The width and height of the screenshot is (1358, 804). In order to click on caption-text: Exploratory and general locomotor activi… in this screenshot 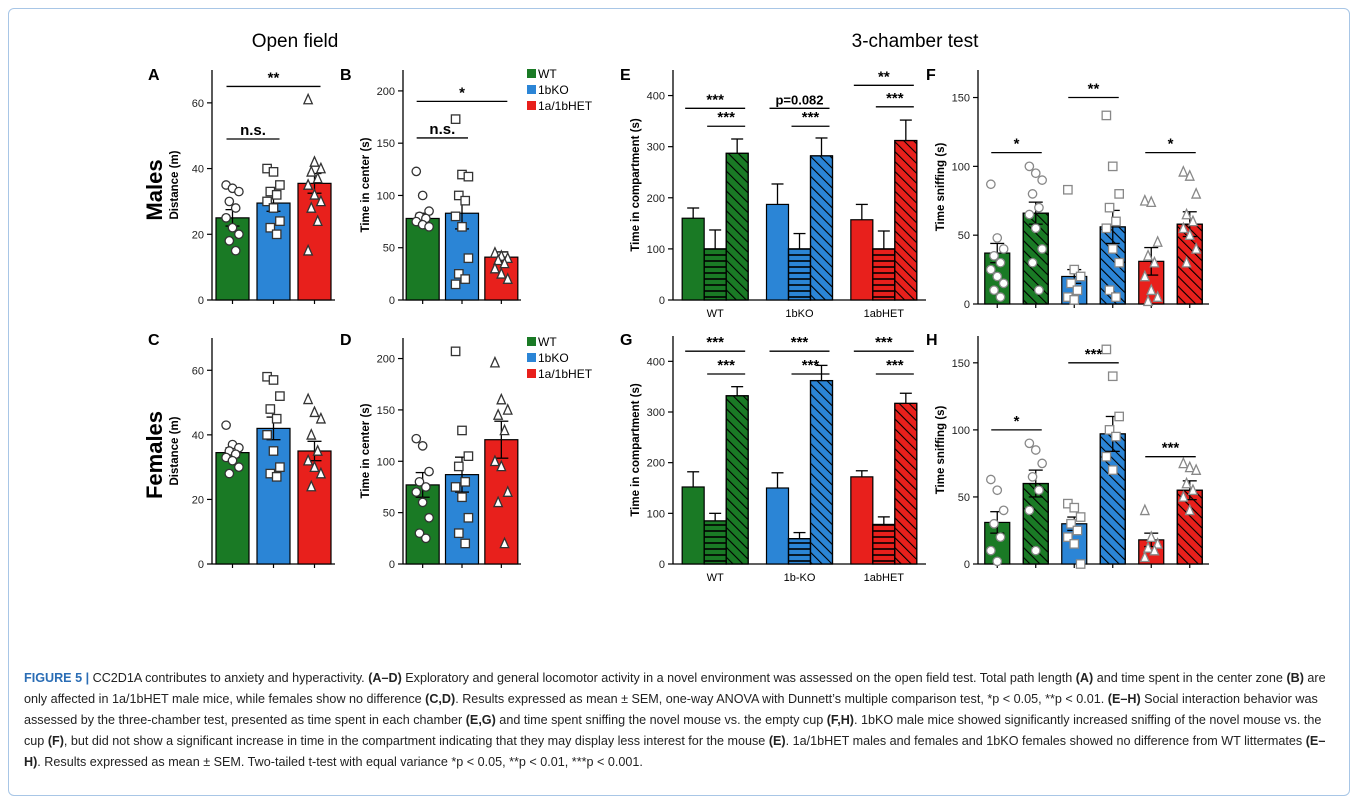, I will do `click(738, 678)`.